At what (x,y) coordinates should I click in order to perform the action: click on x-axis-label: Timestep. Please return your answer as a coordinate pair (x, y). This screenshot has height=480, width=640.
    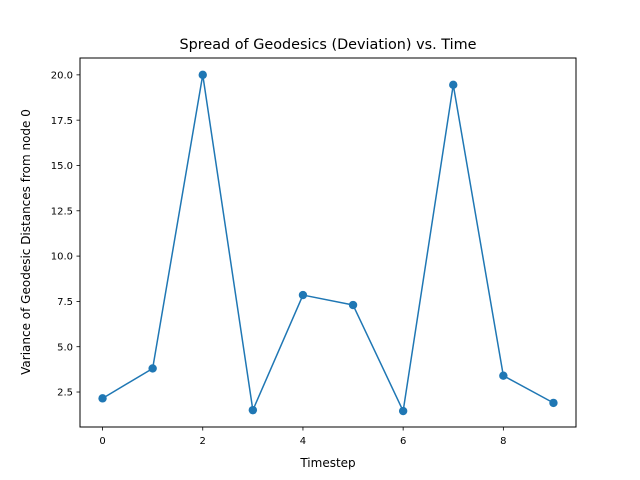
    Looking at the image, I should click on (327, 463).